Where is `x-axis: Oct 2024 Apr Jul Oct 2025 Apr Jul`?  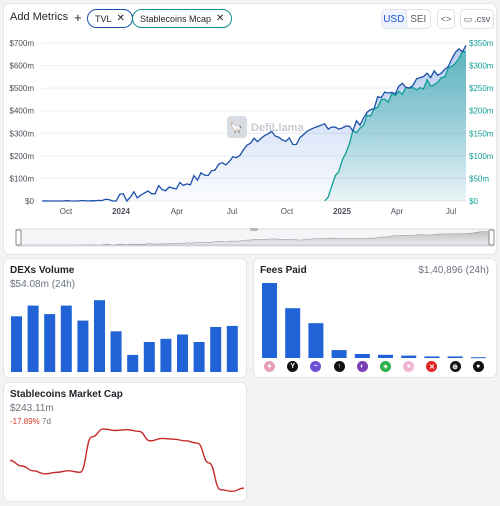 x-axis: Oct 2024 Apr Jul Oct 2025 Apr Jul is located at coordinates (258, 211).